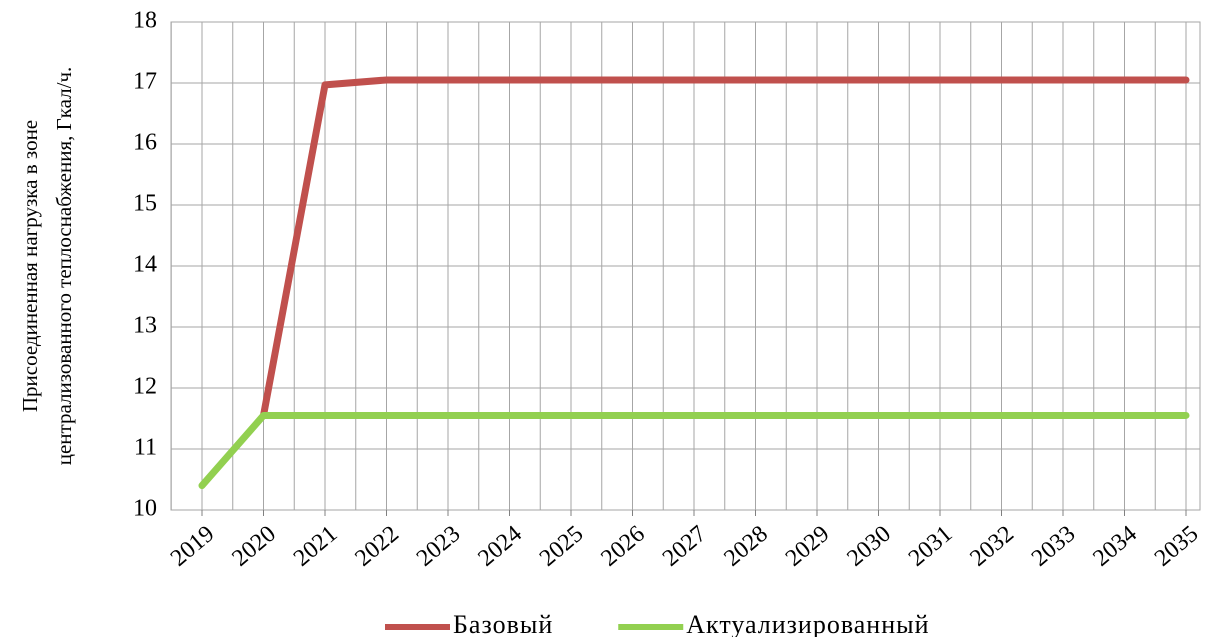  Describe the element at coordinates (145, 143) in the screenshot. I see `y-tick-label: 16` at that location.